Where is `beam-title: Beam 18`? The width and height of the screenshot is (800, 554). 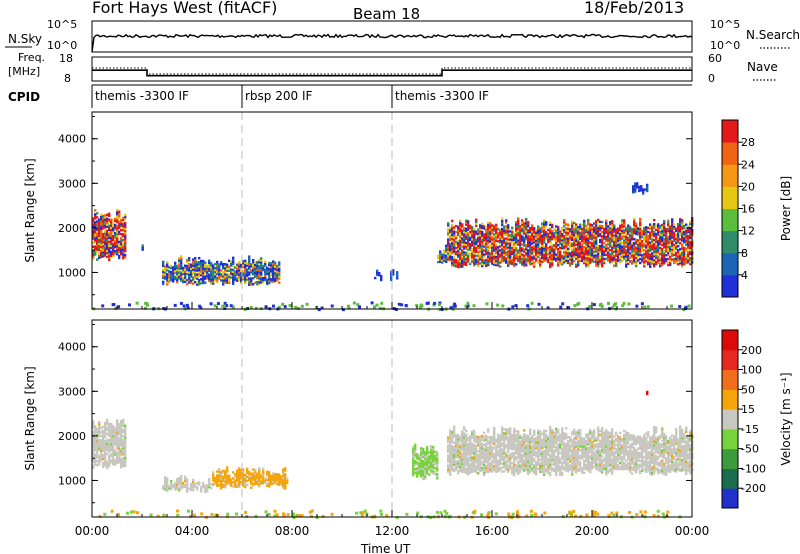
beam-title: Beam 18 is located at coordinates (386, 14).